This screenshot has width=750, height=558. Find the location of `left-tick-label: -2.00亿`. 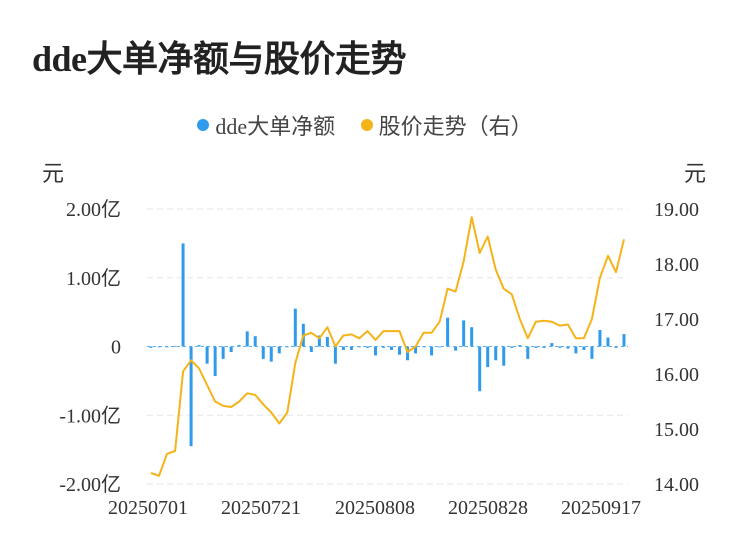

left-tick-label: -2.00亿 is located at coordinates (90, 484).